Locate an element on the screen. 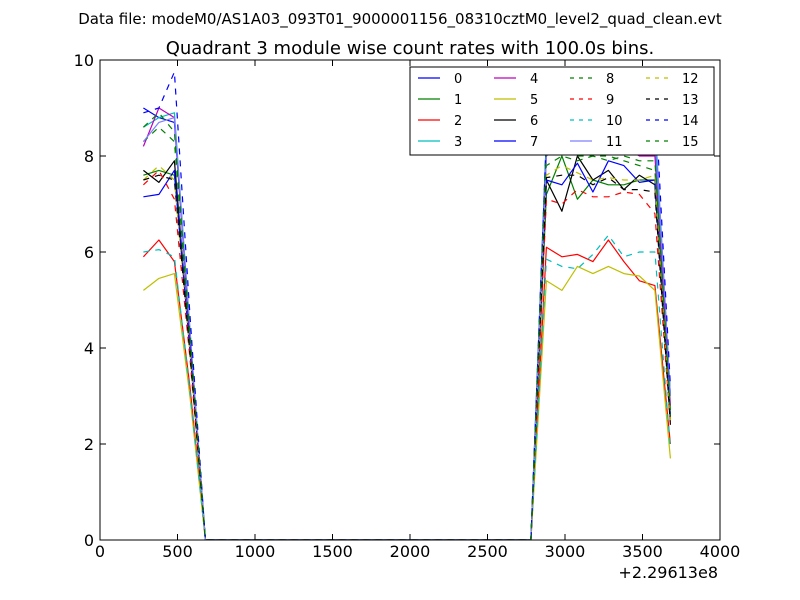  legend-label-2: 2 is located at coordinates (458, 121).